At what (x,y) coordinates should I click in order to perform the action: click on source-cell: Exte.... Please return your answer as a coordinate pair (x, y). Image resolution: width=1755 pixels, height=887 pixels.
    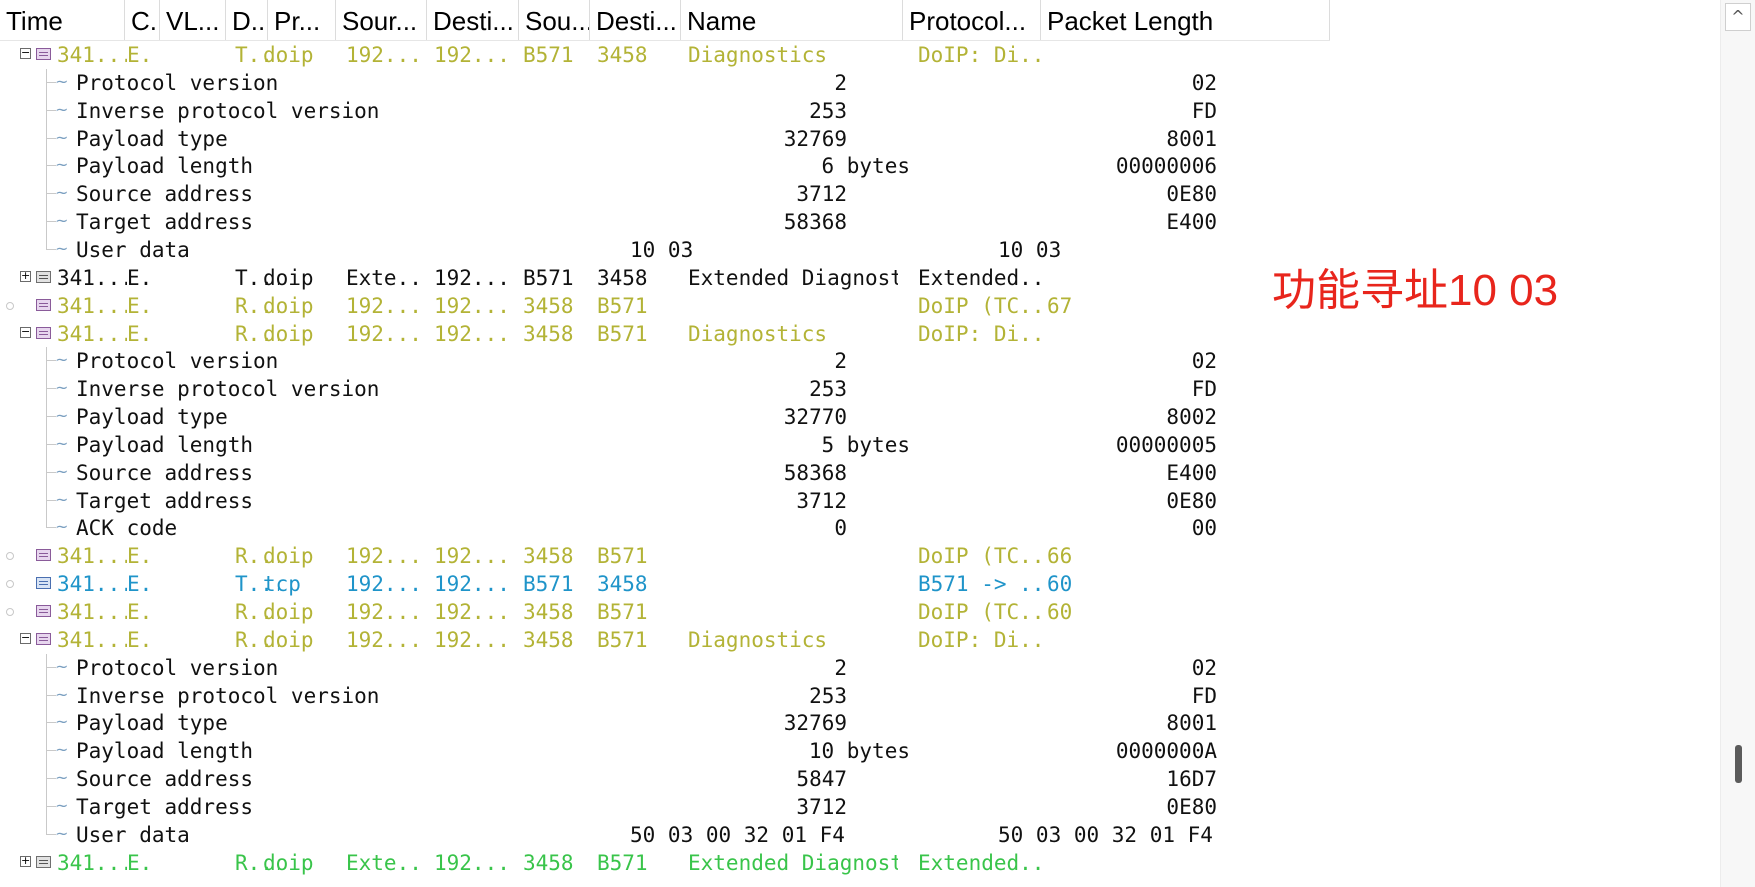
    Looking at the image, I should click on (386, 278).